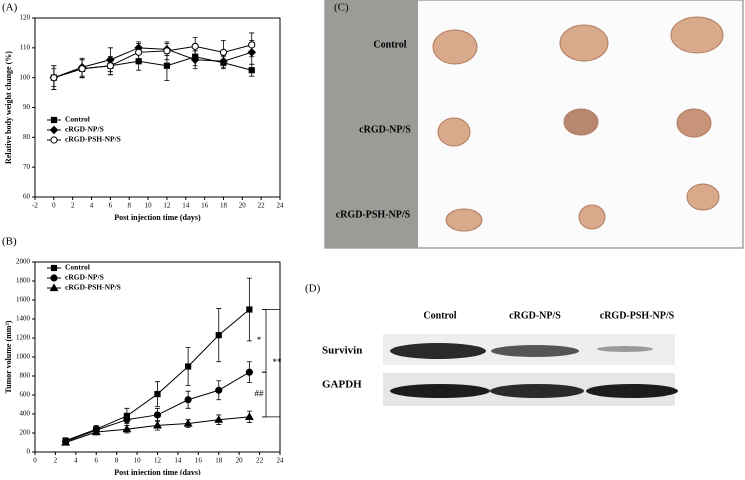 The image size is (745, 480). I want to click on y-tick-label: 1600, so click(23, 300).